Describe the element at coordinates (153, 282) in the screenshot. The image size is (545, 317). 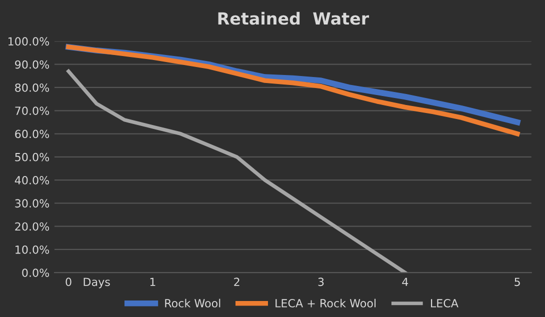
I see `x-tick-label: 1` at that location.